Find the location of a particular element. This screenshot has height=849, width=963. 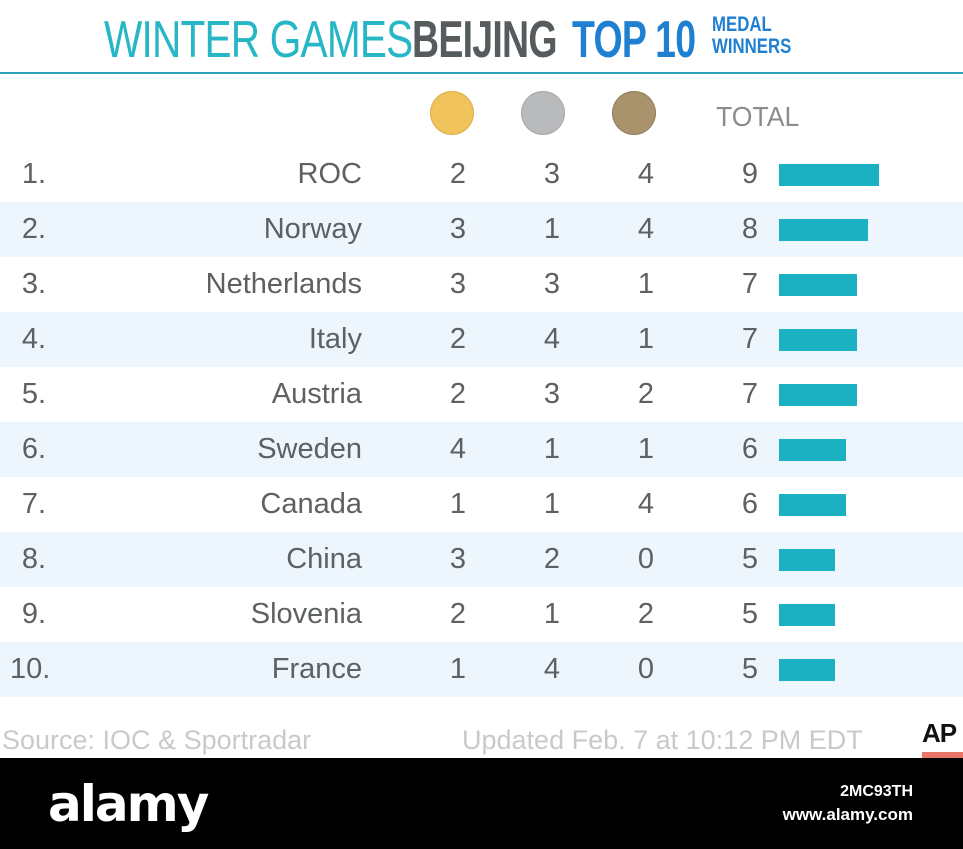

rank-cell: 5. is located at coordinates (33, 394).